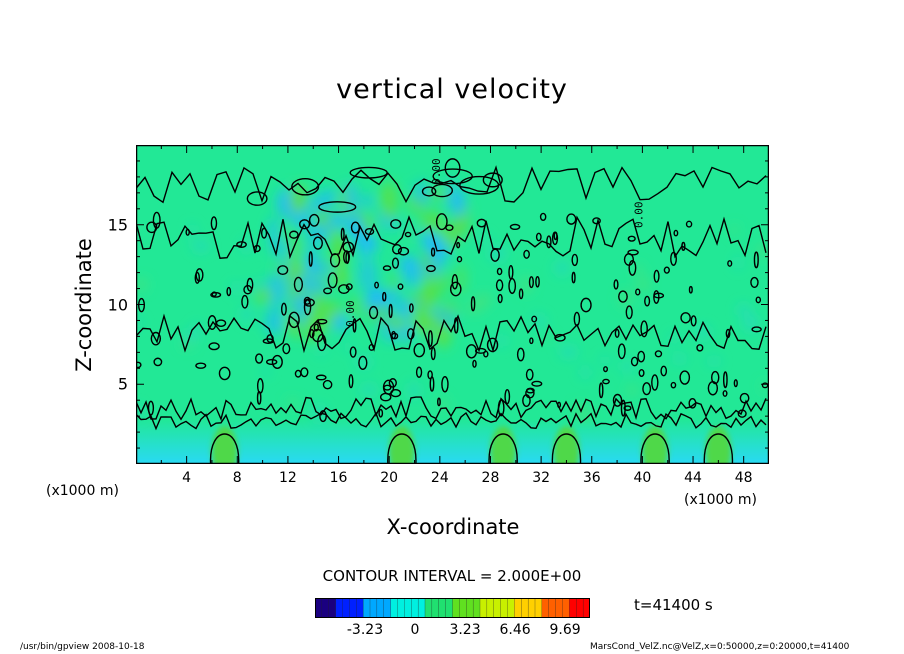  Describe the element at coordinates (237, 478) in the screenshot. I see `x-tick-label: 8` at that location.